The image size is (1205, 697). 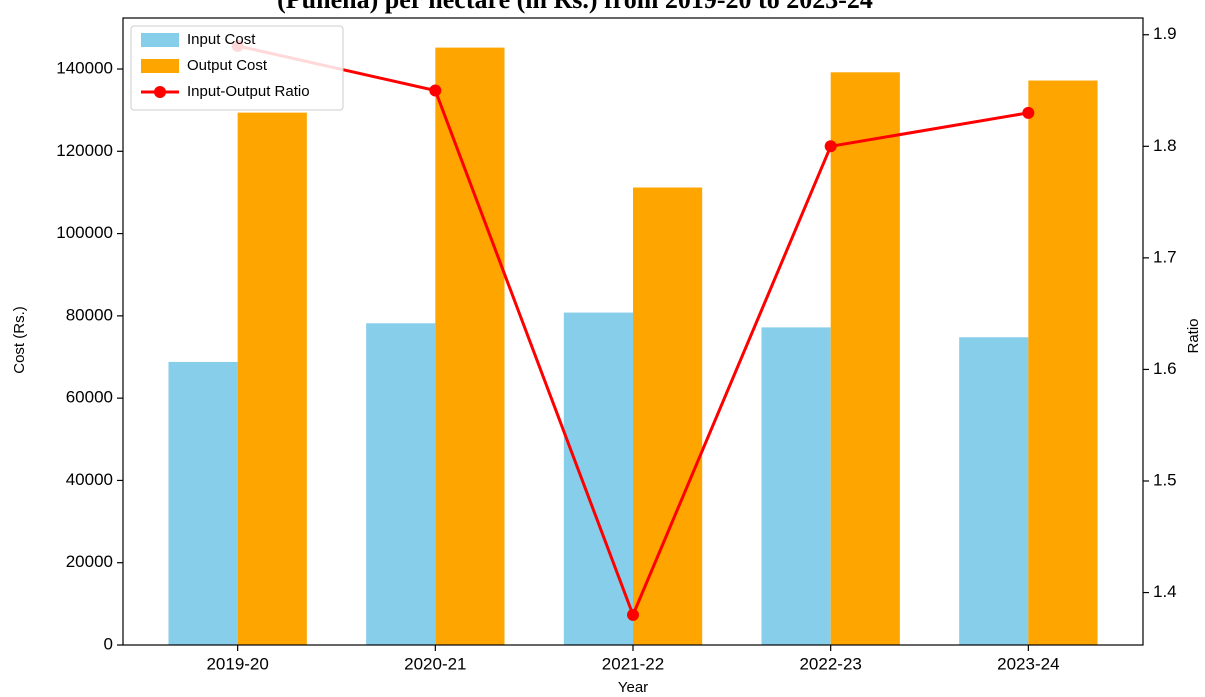 What do you see at coordinates (1165, 591) in the screenshot?
I see `y2-tick-label: 1.4` at bounding box center [1165, 591].